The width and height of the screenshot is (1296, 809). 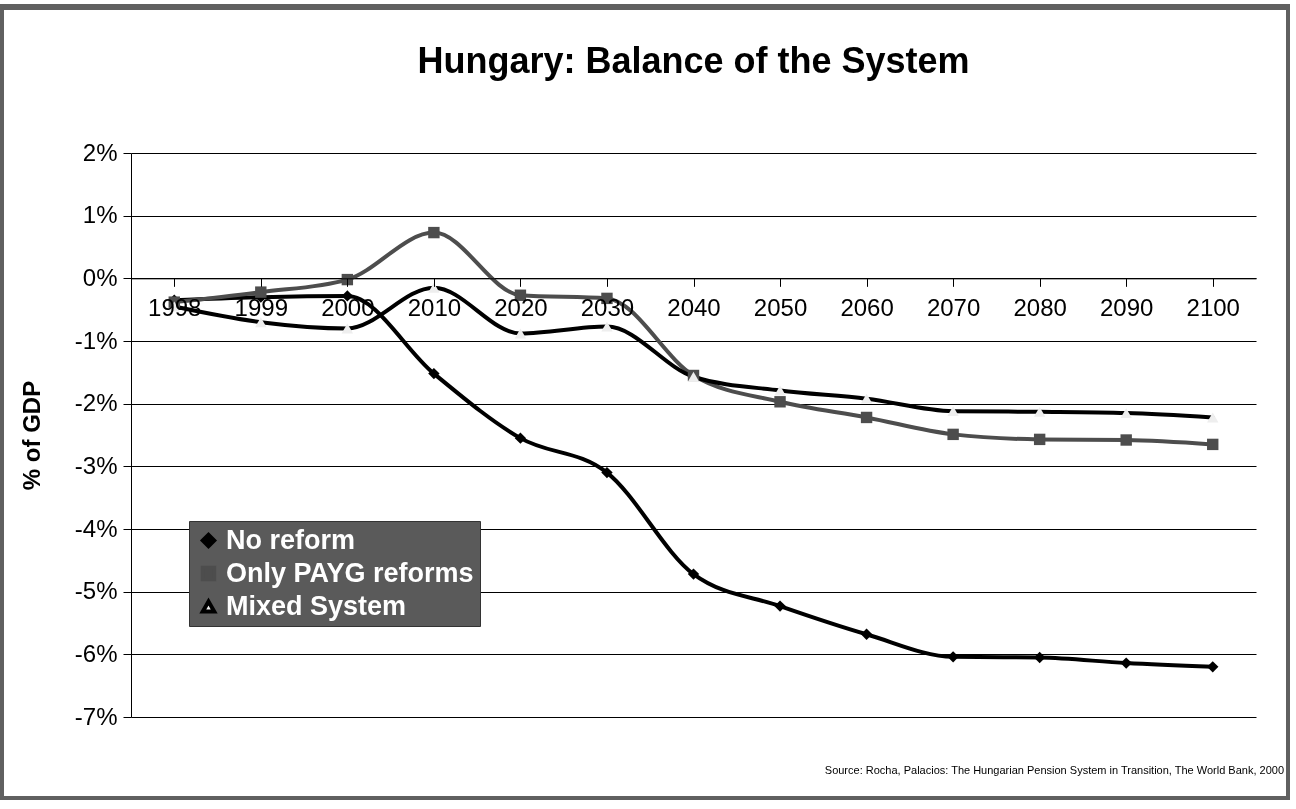 I want to click on x-tick-label: 2050, so click(x=780, y=307).